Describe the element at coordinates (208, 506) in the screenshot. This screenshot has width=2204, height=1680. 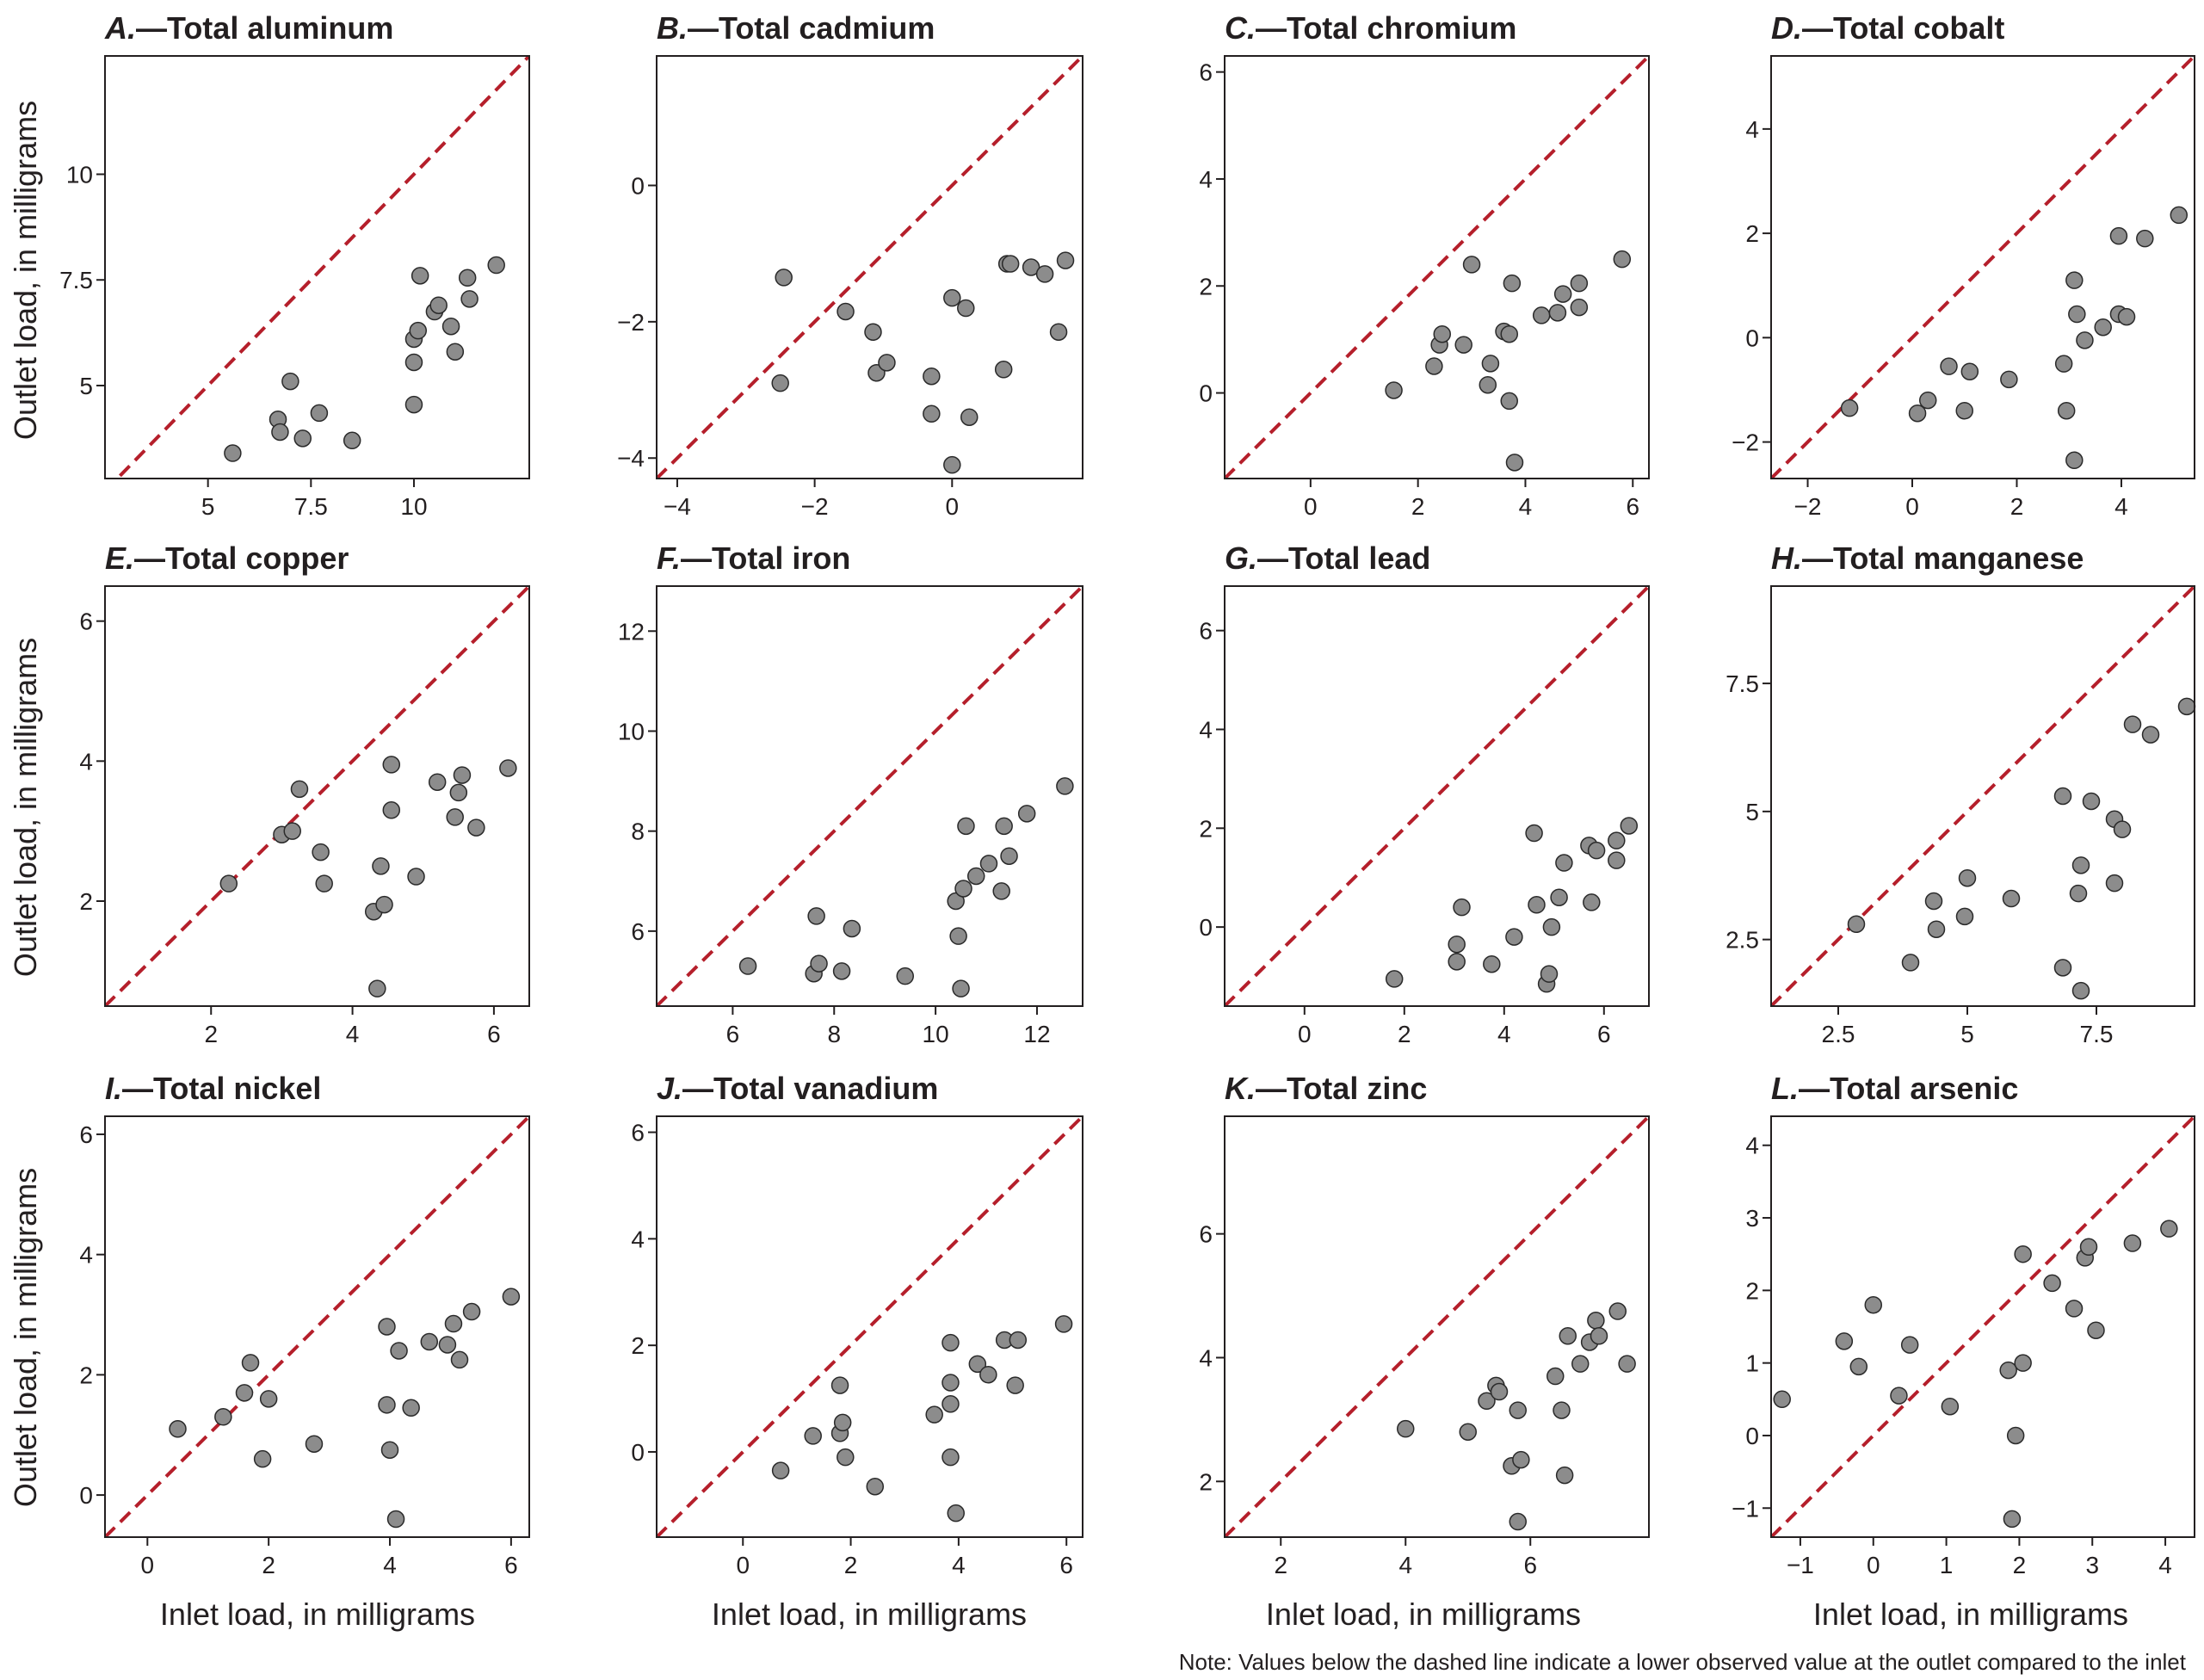
I see `x-tick-label: 5` at that location.